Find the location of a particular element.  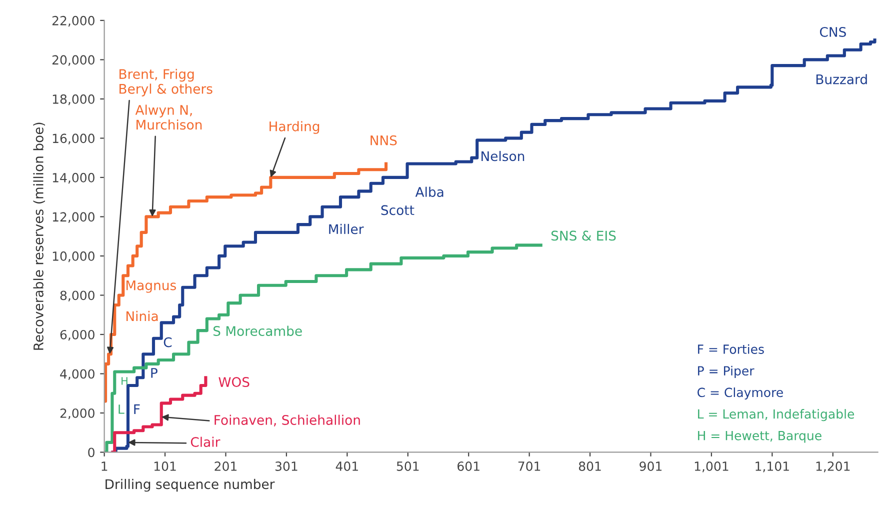

annotation: Buzzard is located at coordinates (841, 79).